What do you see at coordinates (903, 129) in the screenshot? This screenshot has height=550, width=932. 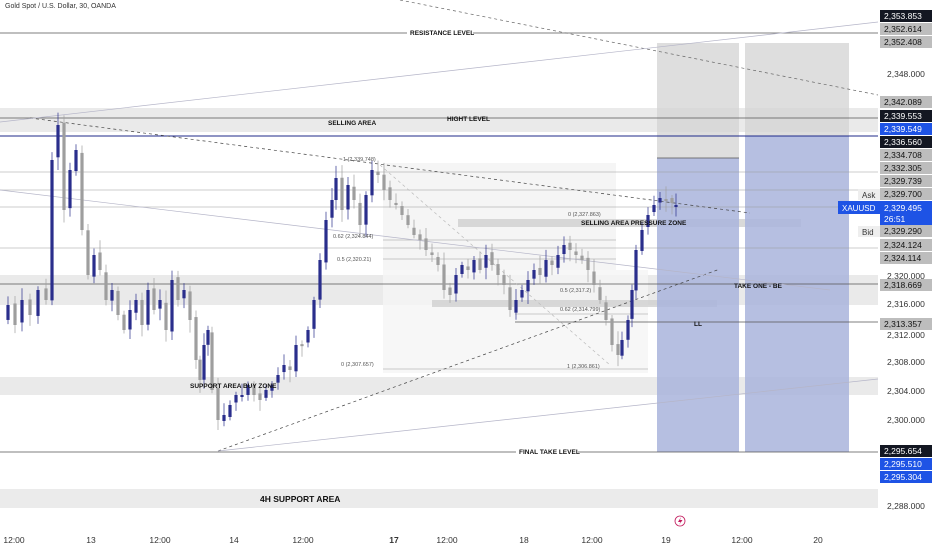 I see `price-label: 2,339.549` at bounding box center [903, 129].